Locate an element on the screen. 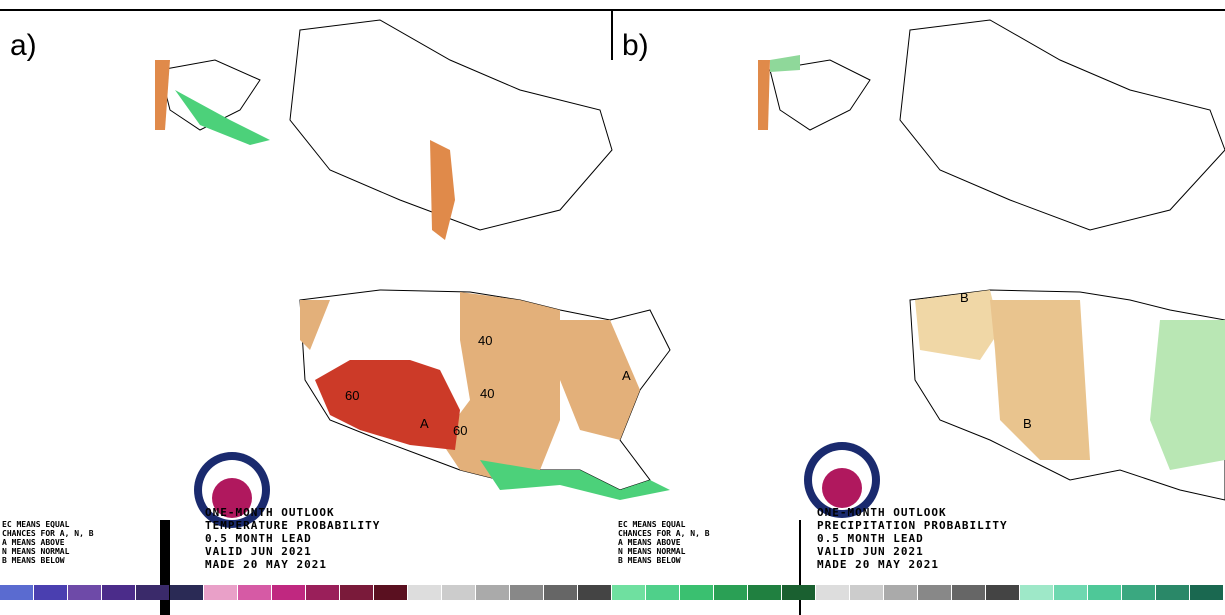 This screenshot has height=615, width=1225. outlook-text: TEMPERATURE PROBABILITY is located at coordinates (292, 525).